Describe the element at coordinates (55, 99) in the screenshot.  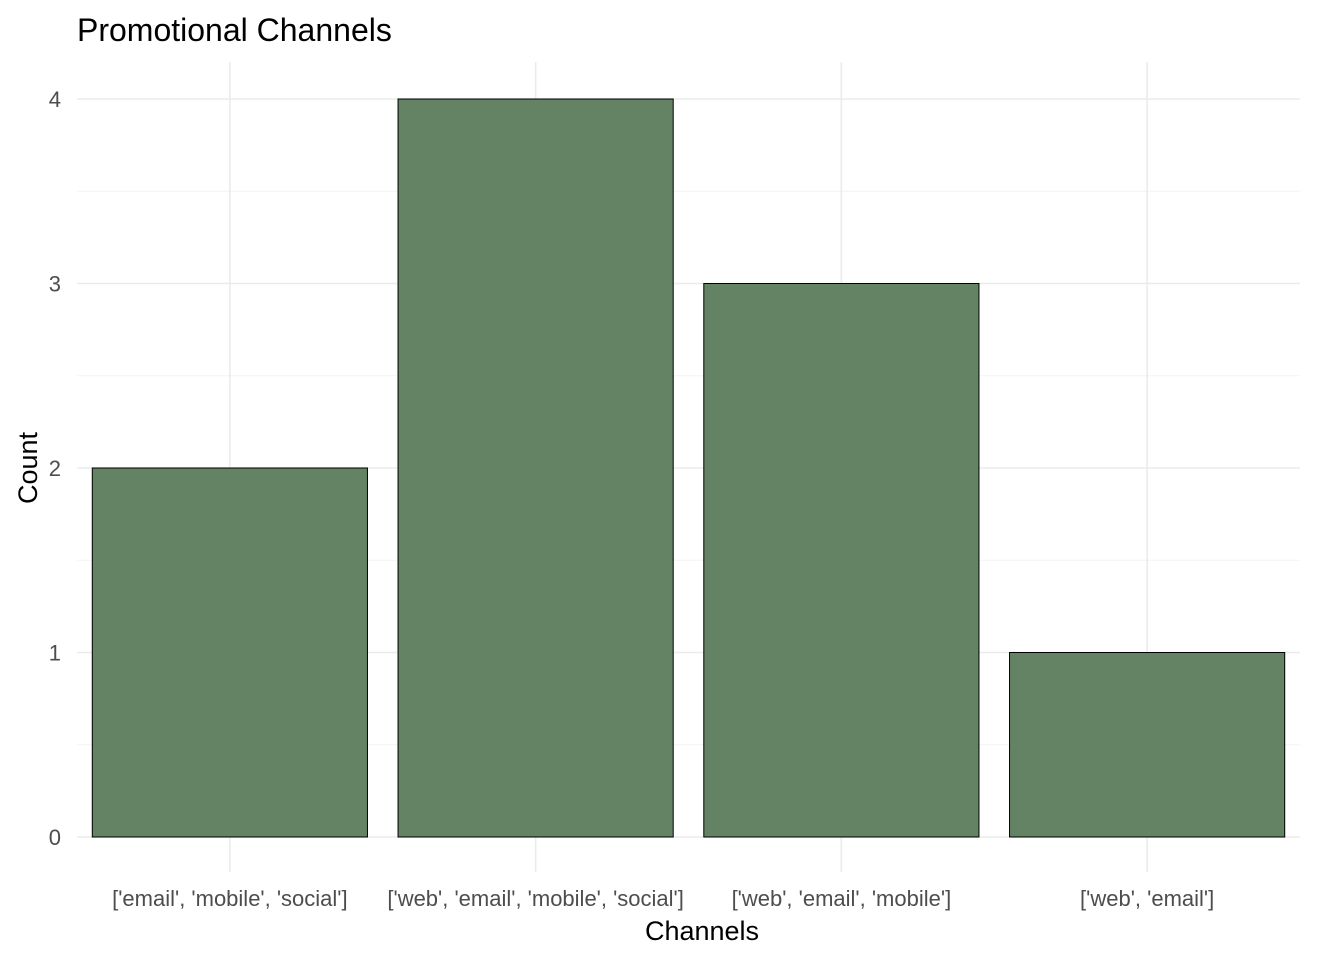
I see `y-tick-label: 4` at that location.